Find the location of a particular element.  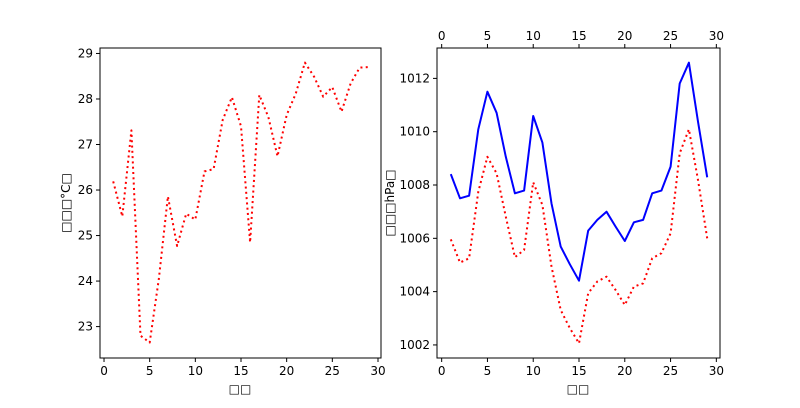

x-top-tick-label: 20 is located at coordinates (624, 36).